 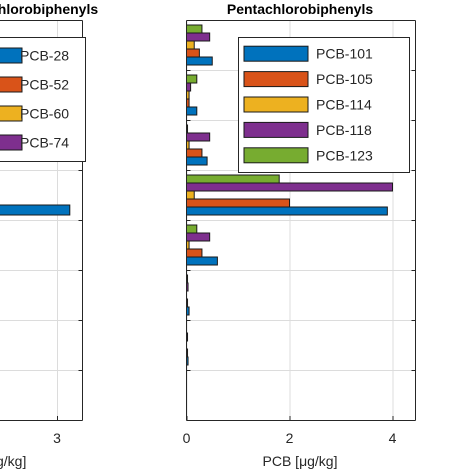 I want to click on right-x-axis-label: PCB [μg/kg], so click(x=300, y=461).